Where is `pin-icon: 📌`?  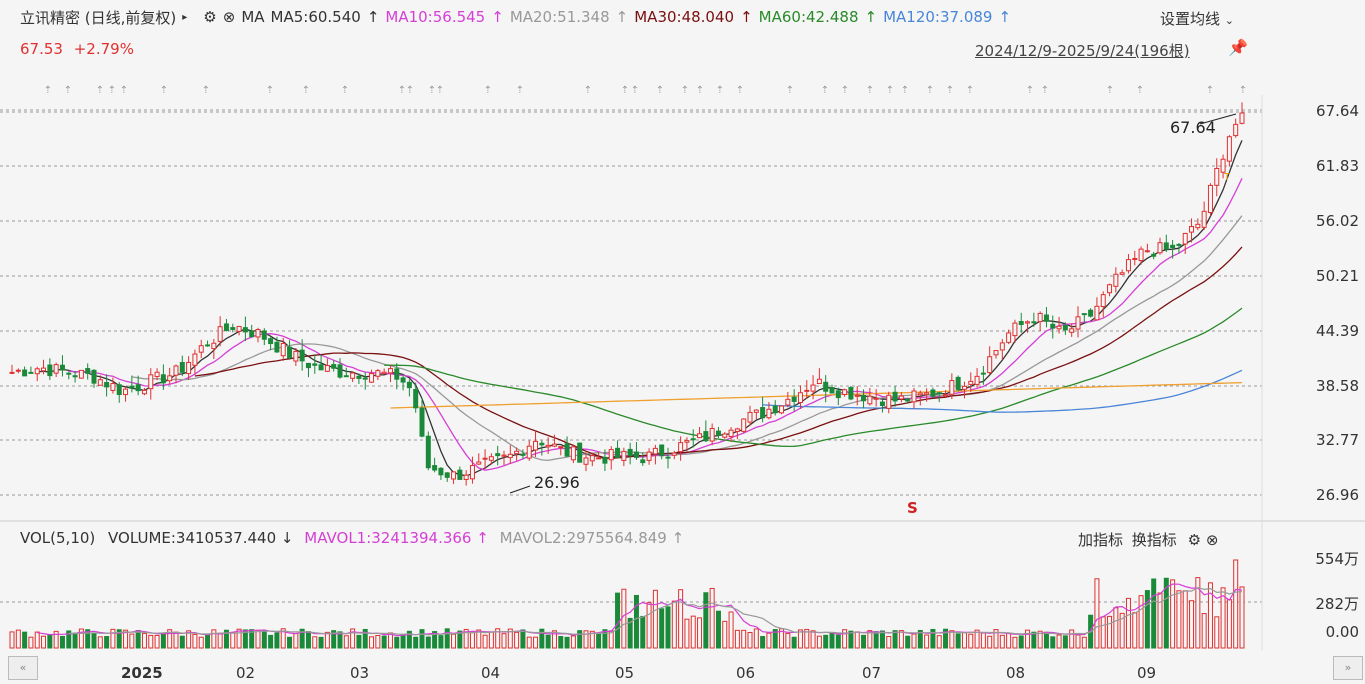
pin-icon: 📌 is located at coordinates (1238, 47).